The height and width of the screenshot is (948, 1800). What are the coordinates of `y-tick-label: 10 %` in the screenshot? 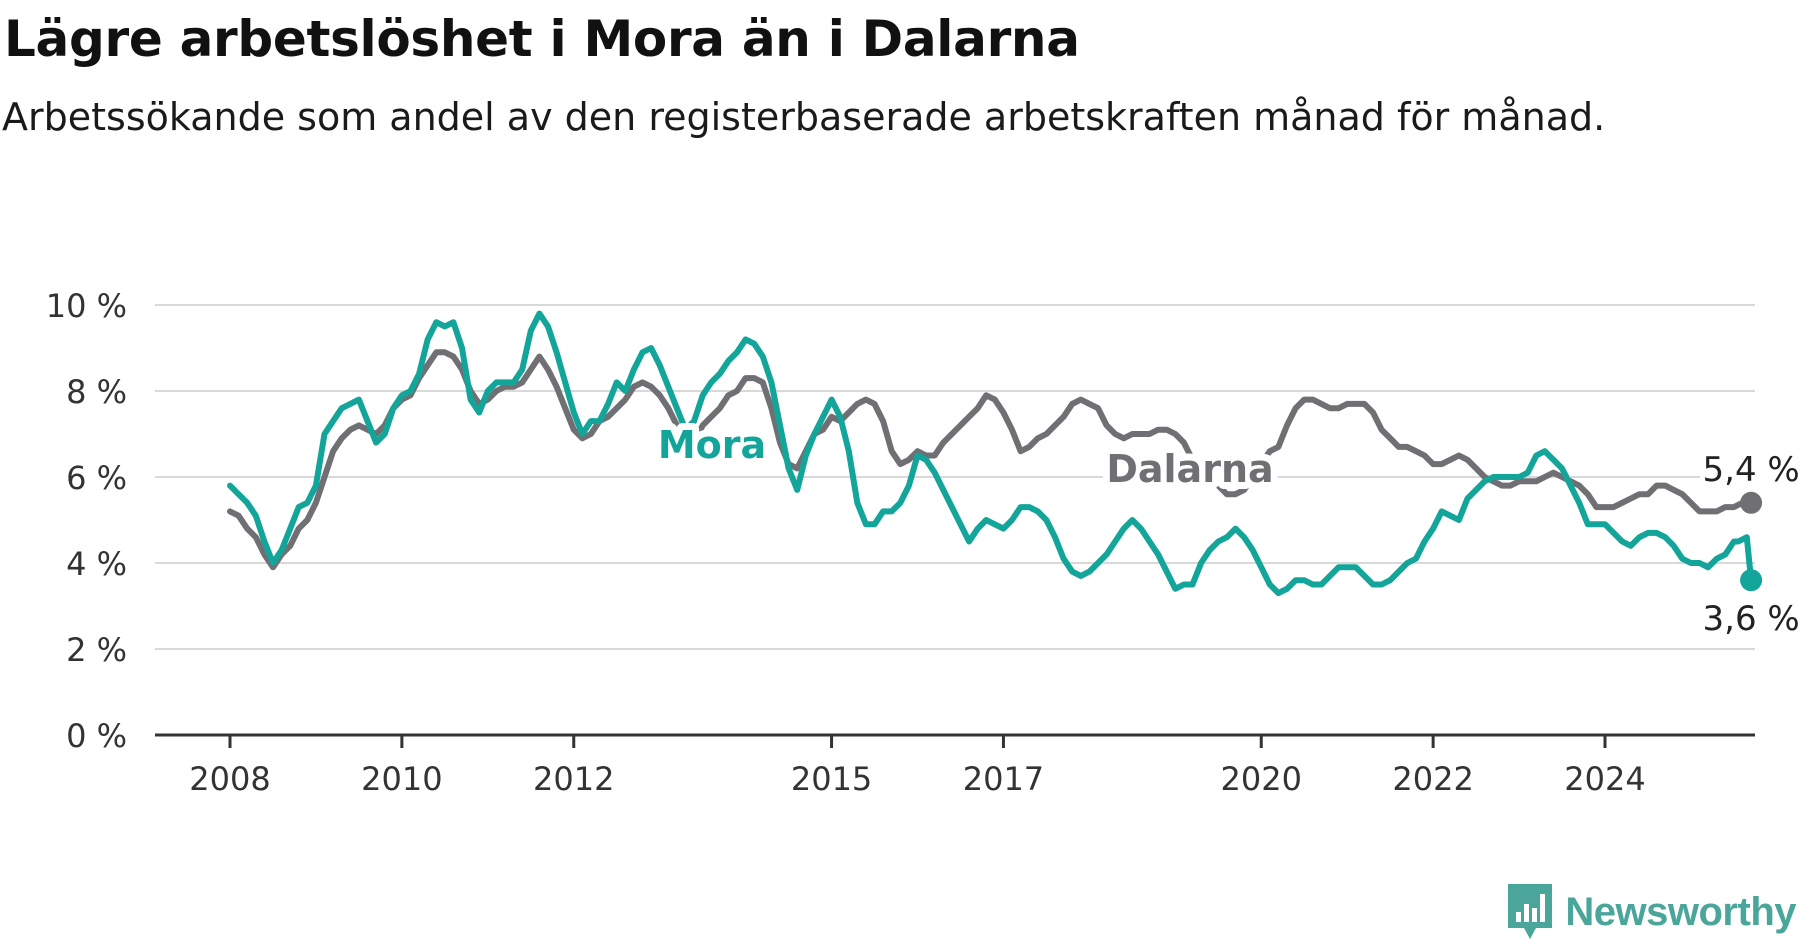 It's located at (86, 306).